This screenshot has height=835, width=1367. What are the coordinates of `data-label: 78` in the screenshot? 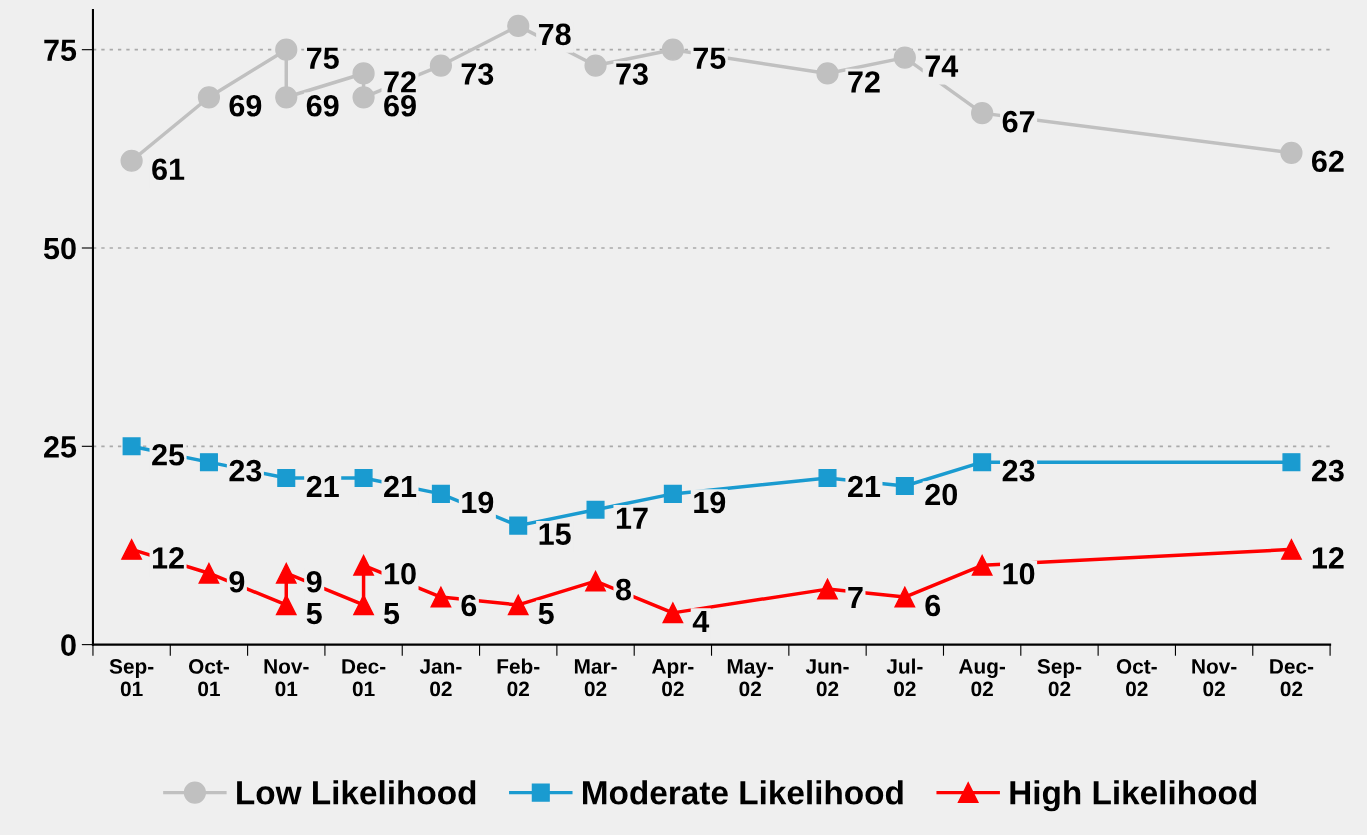 It's located at (554, 34).